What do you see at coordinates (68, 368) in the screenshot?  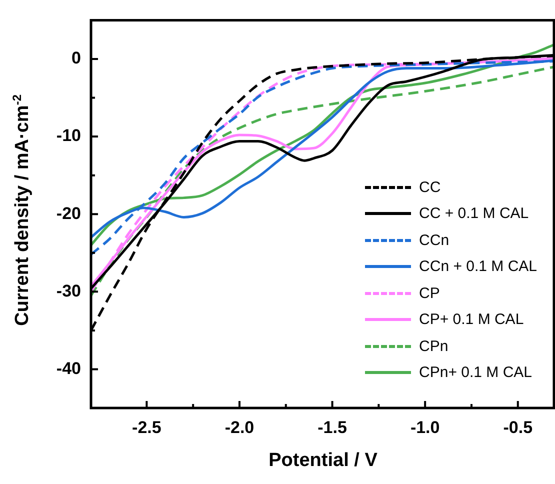 I see `y-tick-label: -40` at bounding box center [68, 368].